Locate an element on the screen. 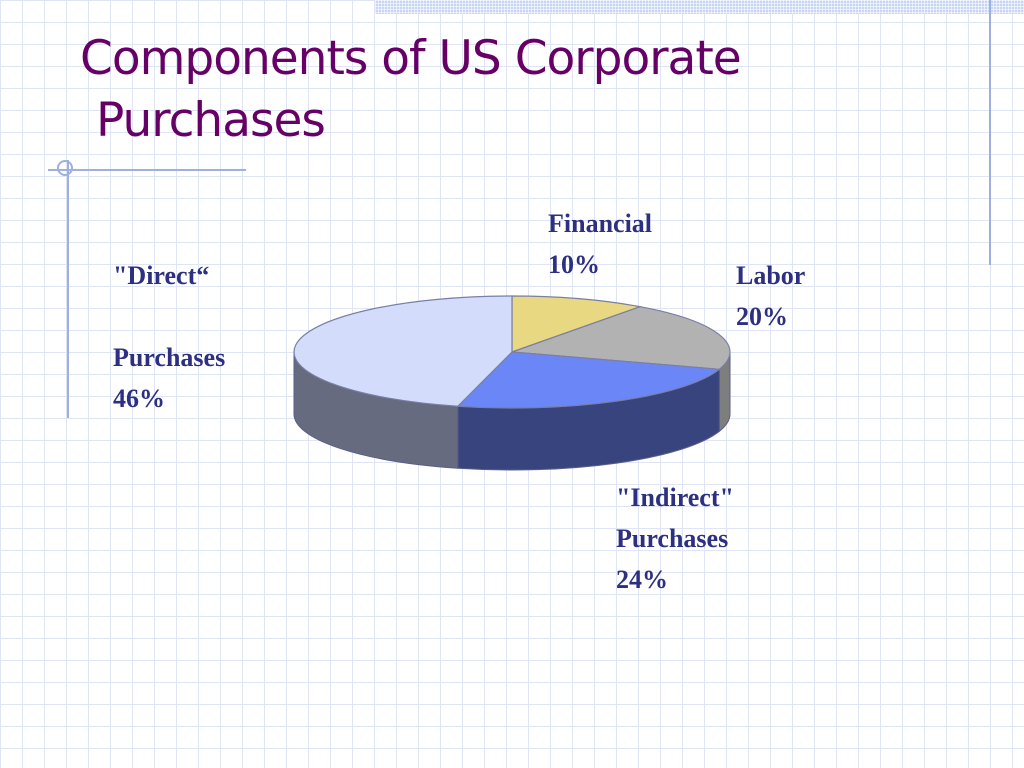 This screenshot has width=1024, height=768. pie-slice-labor is located at coordinates (621, 338).